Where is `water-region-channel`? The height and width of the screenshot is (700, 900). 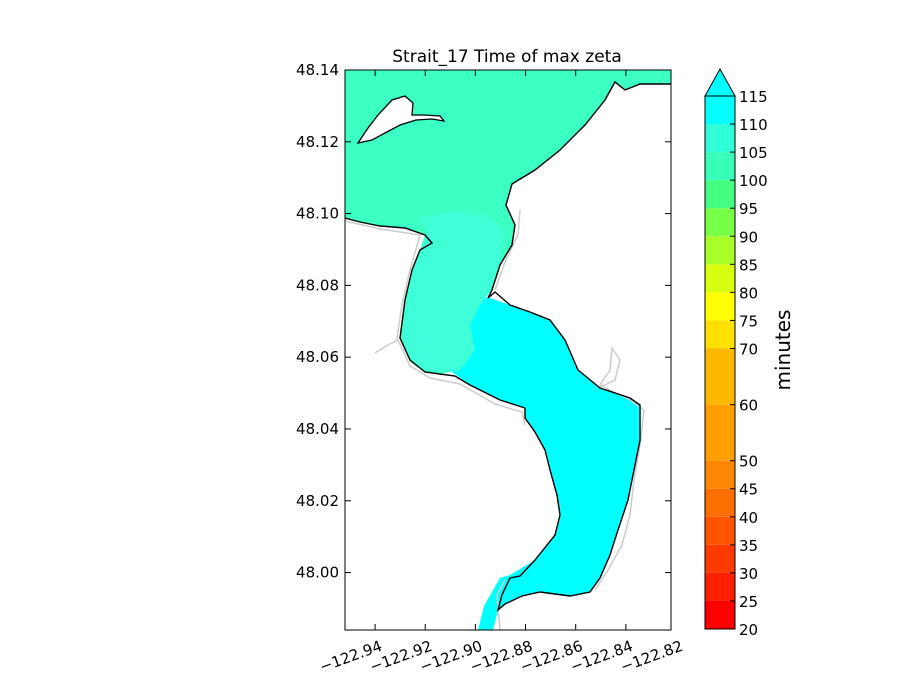
water-region-channel is located at coordinates (453, 293).